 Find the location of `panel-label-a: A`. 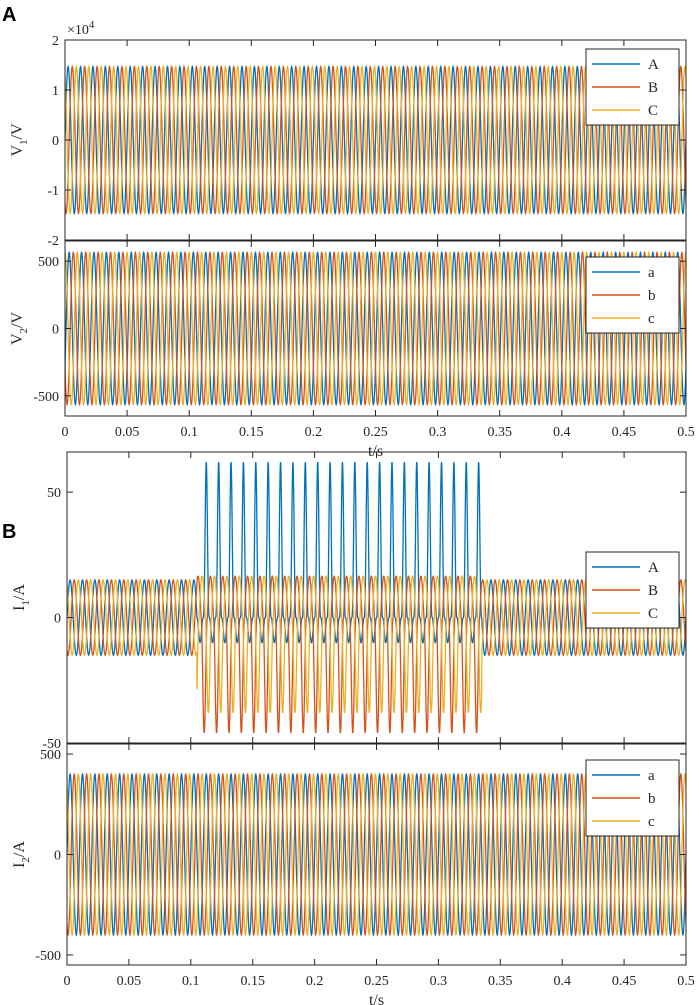

panel-label-a: A is located at coordinates (9, 15).